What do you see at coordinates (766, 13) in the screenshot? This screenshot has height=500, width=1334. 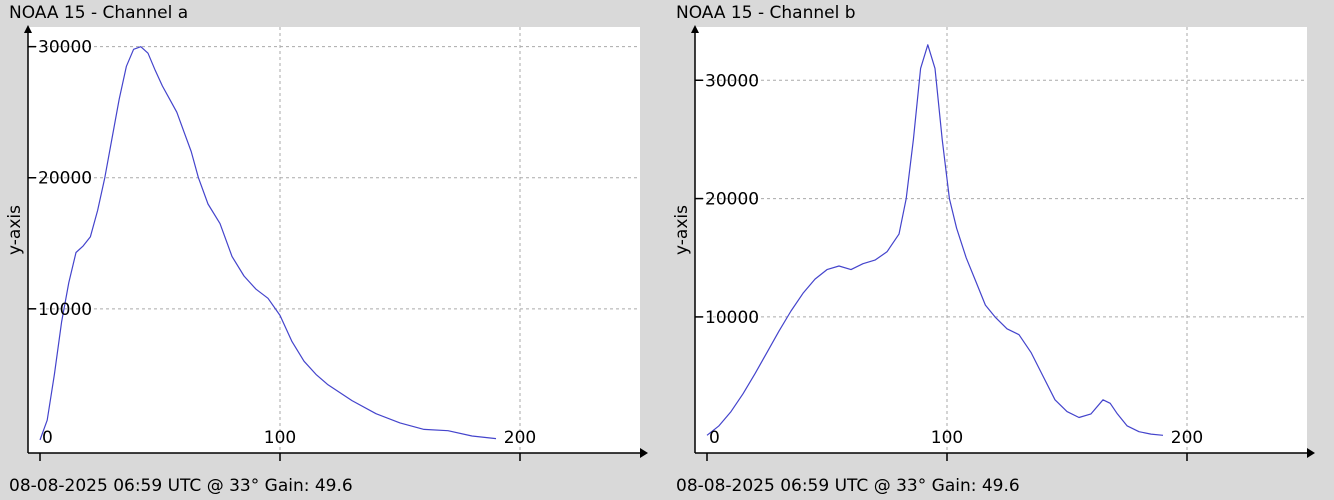 I see `chart-title: NOAA 15 - Channel b` at bounding box center [766, 13].